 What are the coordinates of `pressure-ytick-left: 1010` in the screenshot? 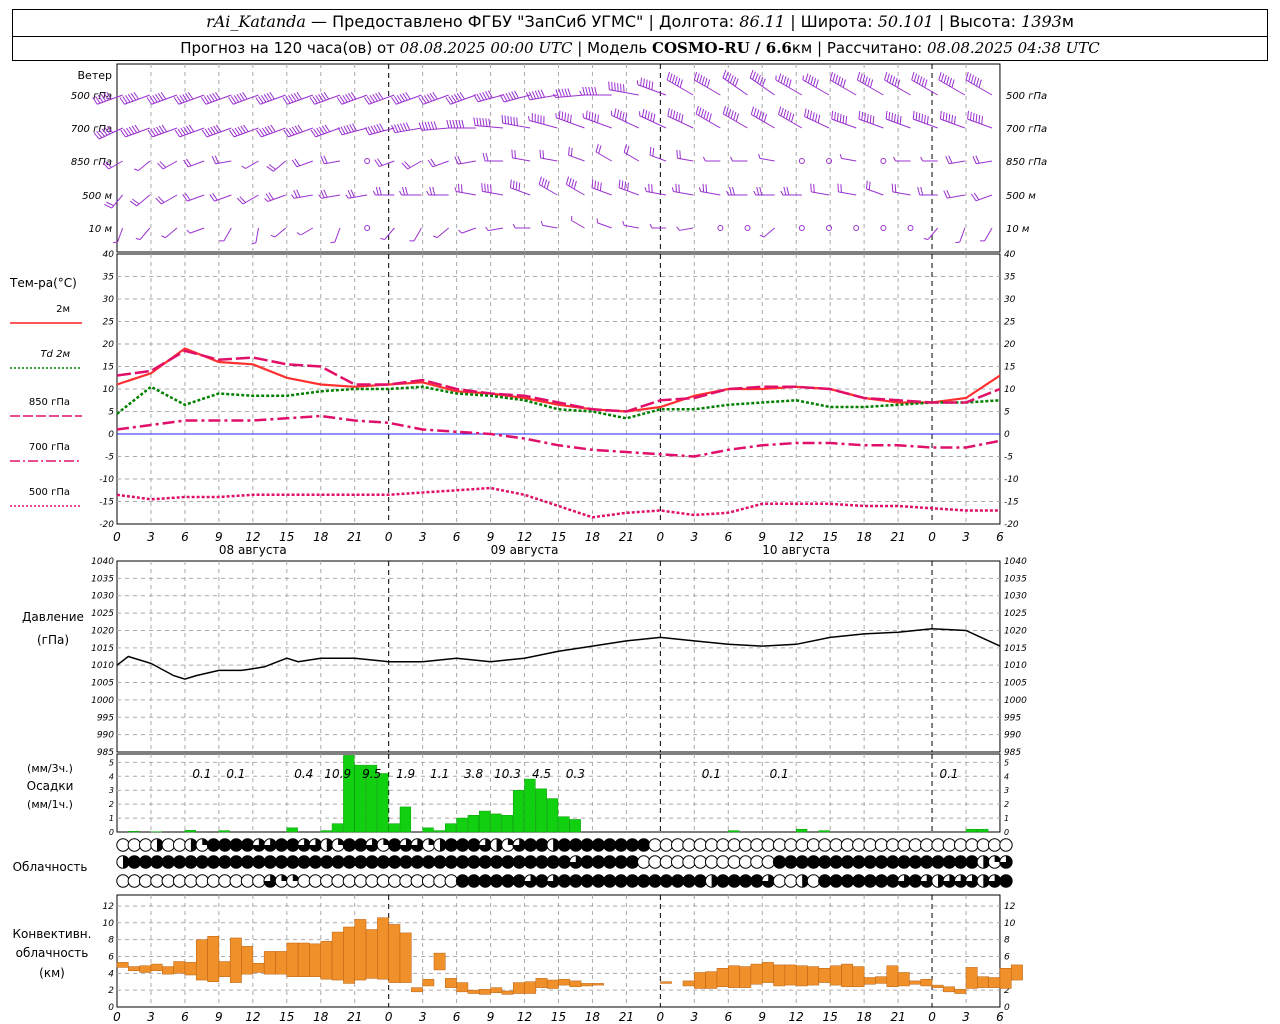 It's located at (102, 666).